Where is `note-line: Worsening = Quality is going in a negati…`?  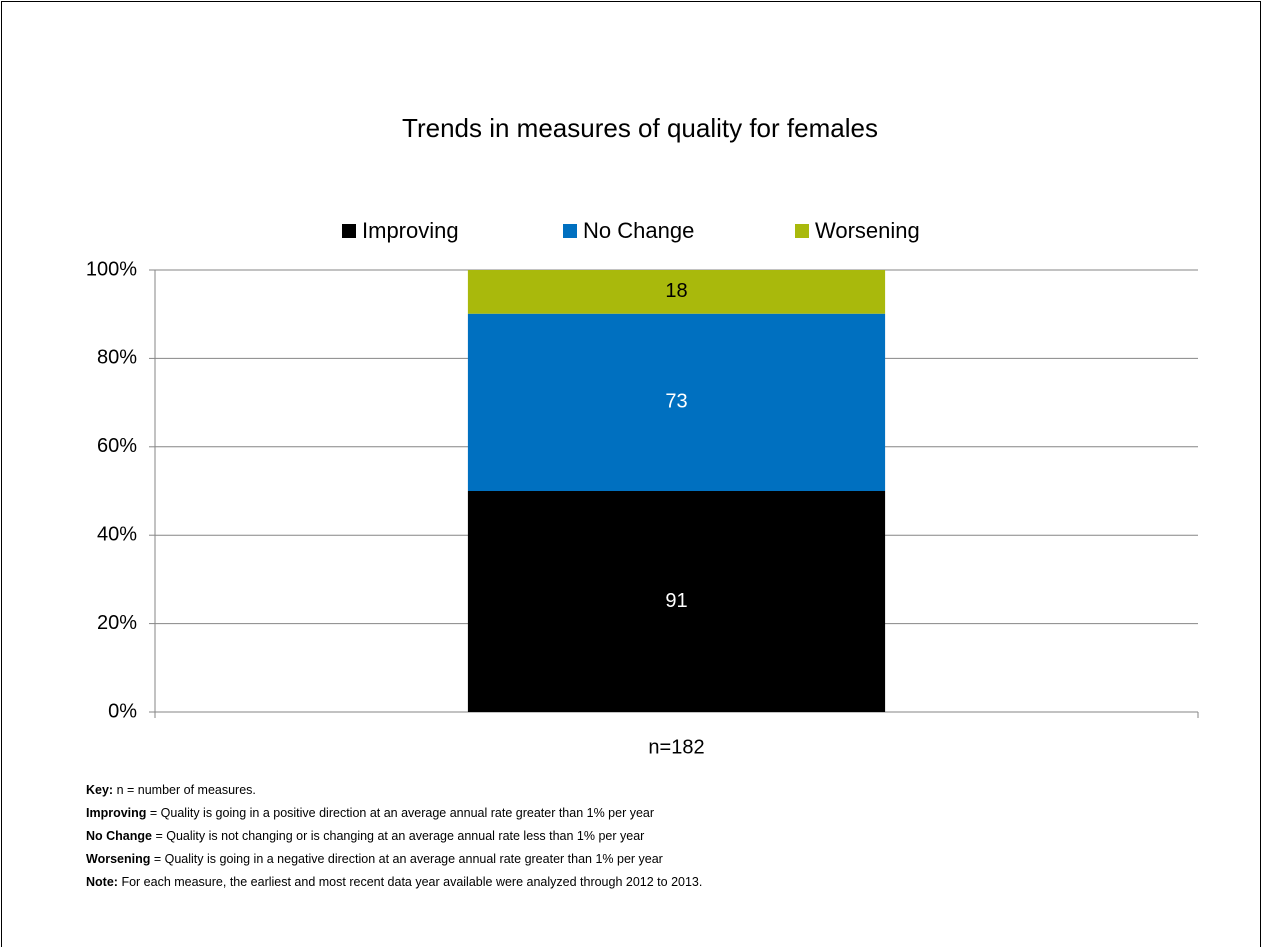 note-line: Worsening = Quality is going in a negati… is located at coordinates (394, 860).